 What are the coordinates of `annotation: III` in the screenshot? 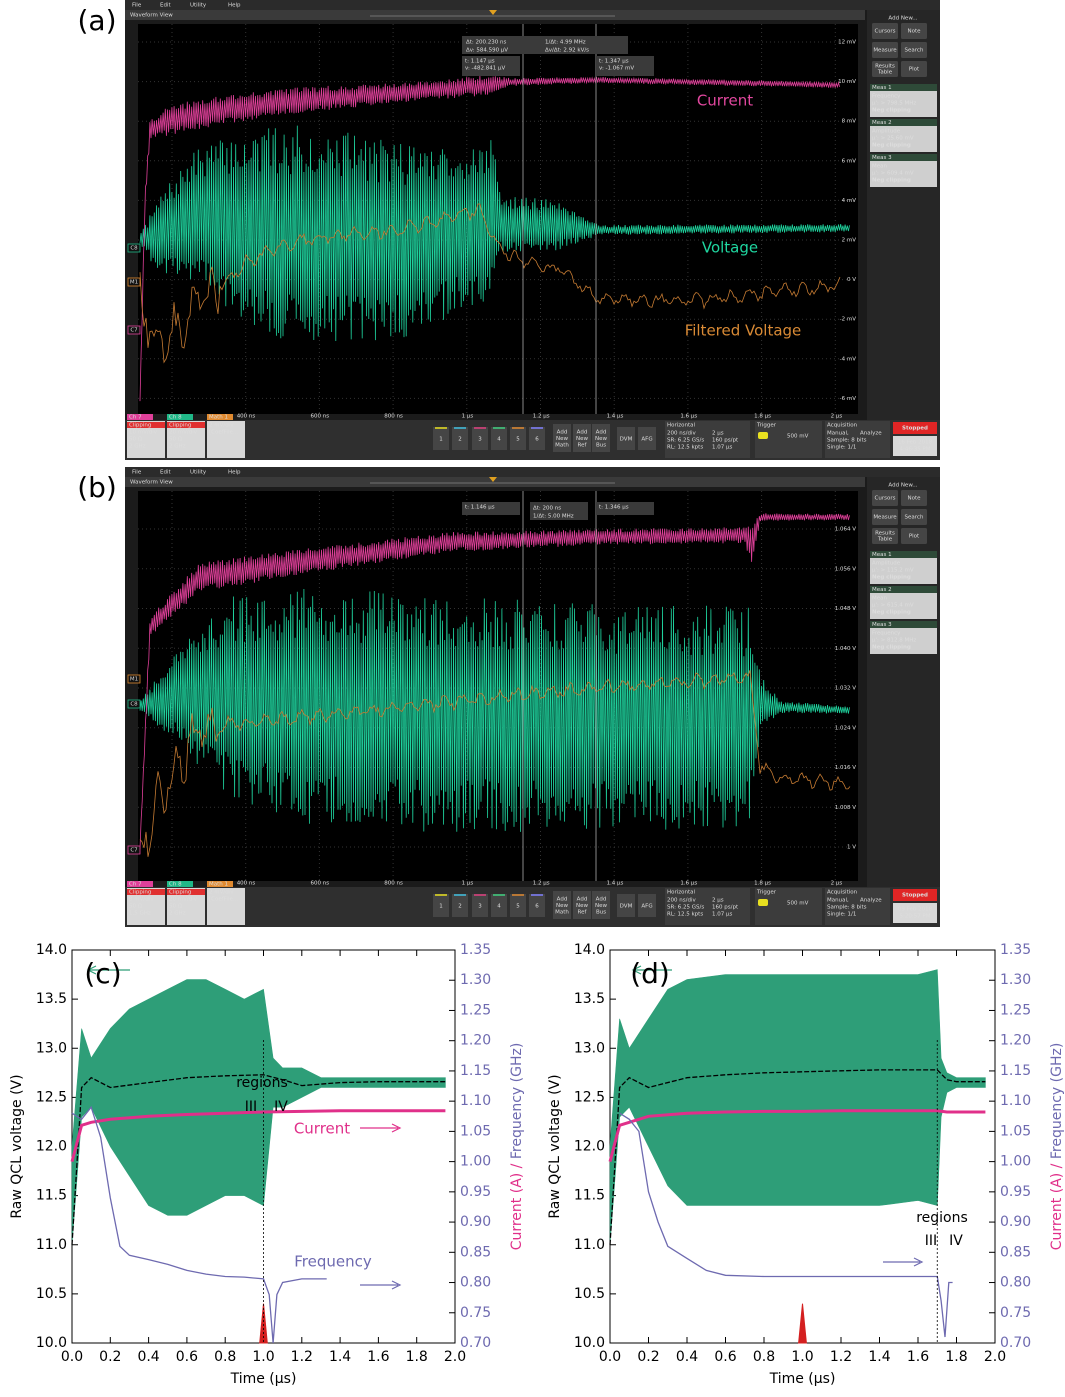 It's located at (931, 1241).